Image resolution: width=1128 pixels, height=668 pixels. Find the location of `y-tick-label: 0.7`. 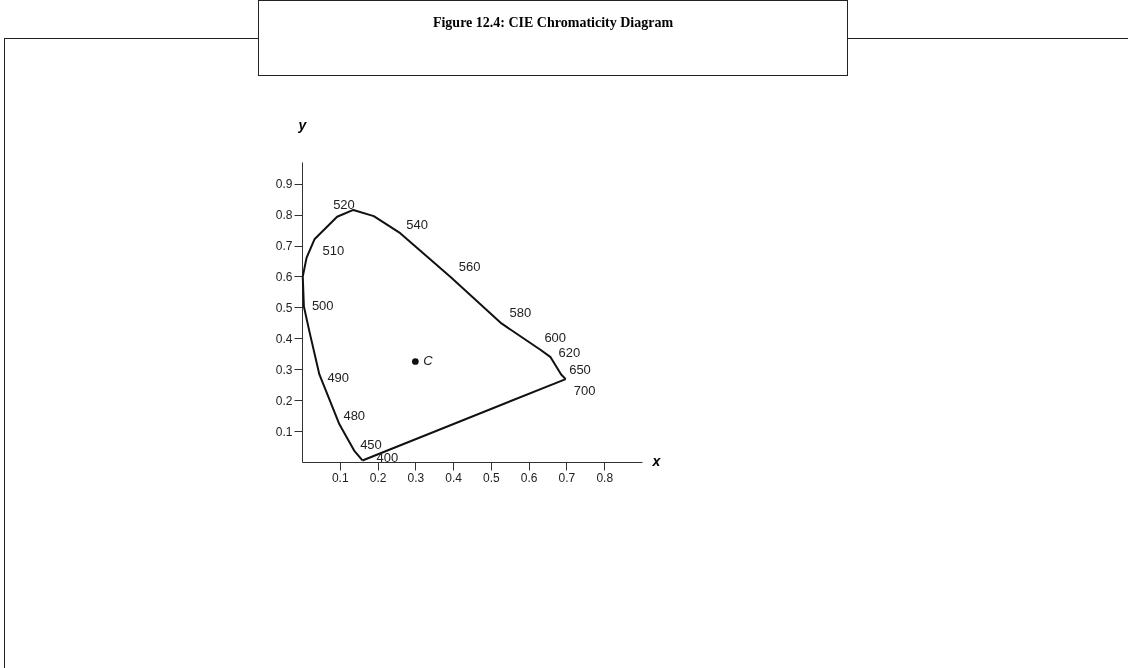

y-tick-label: 0.7 is located at coordinates (284, 246).